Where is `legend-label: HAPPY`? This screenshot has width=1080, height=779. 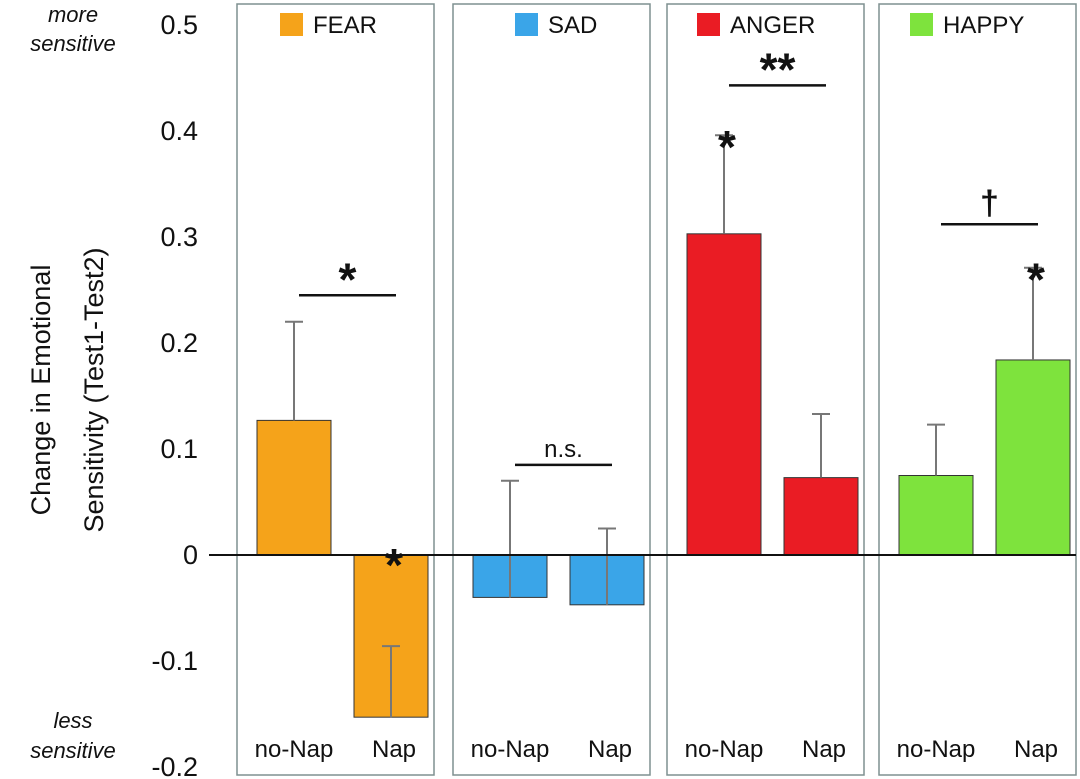 legend-label: HAPPY is located at coordinates (983, 25).